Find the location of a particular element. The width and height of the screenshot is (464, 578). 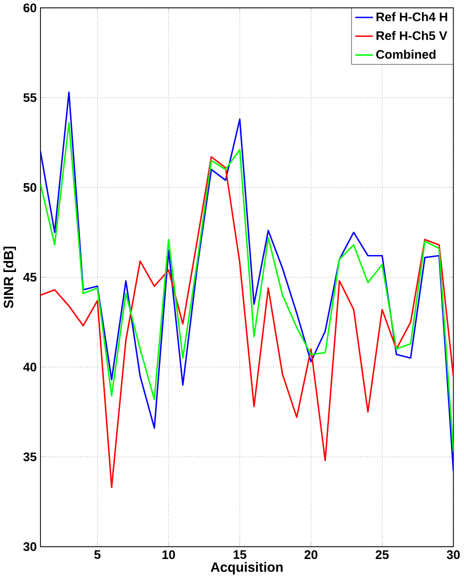

x-tick-label: 25 is located at coordinates (382, 555).